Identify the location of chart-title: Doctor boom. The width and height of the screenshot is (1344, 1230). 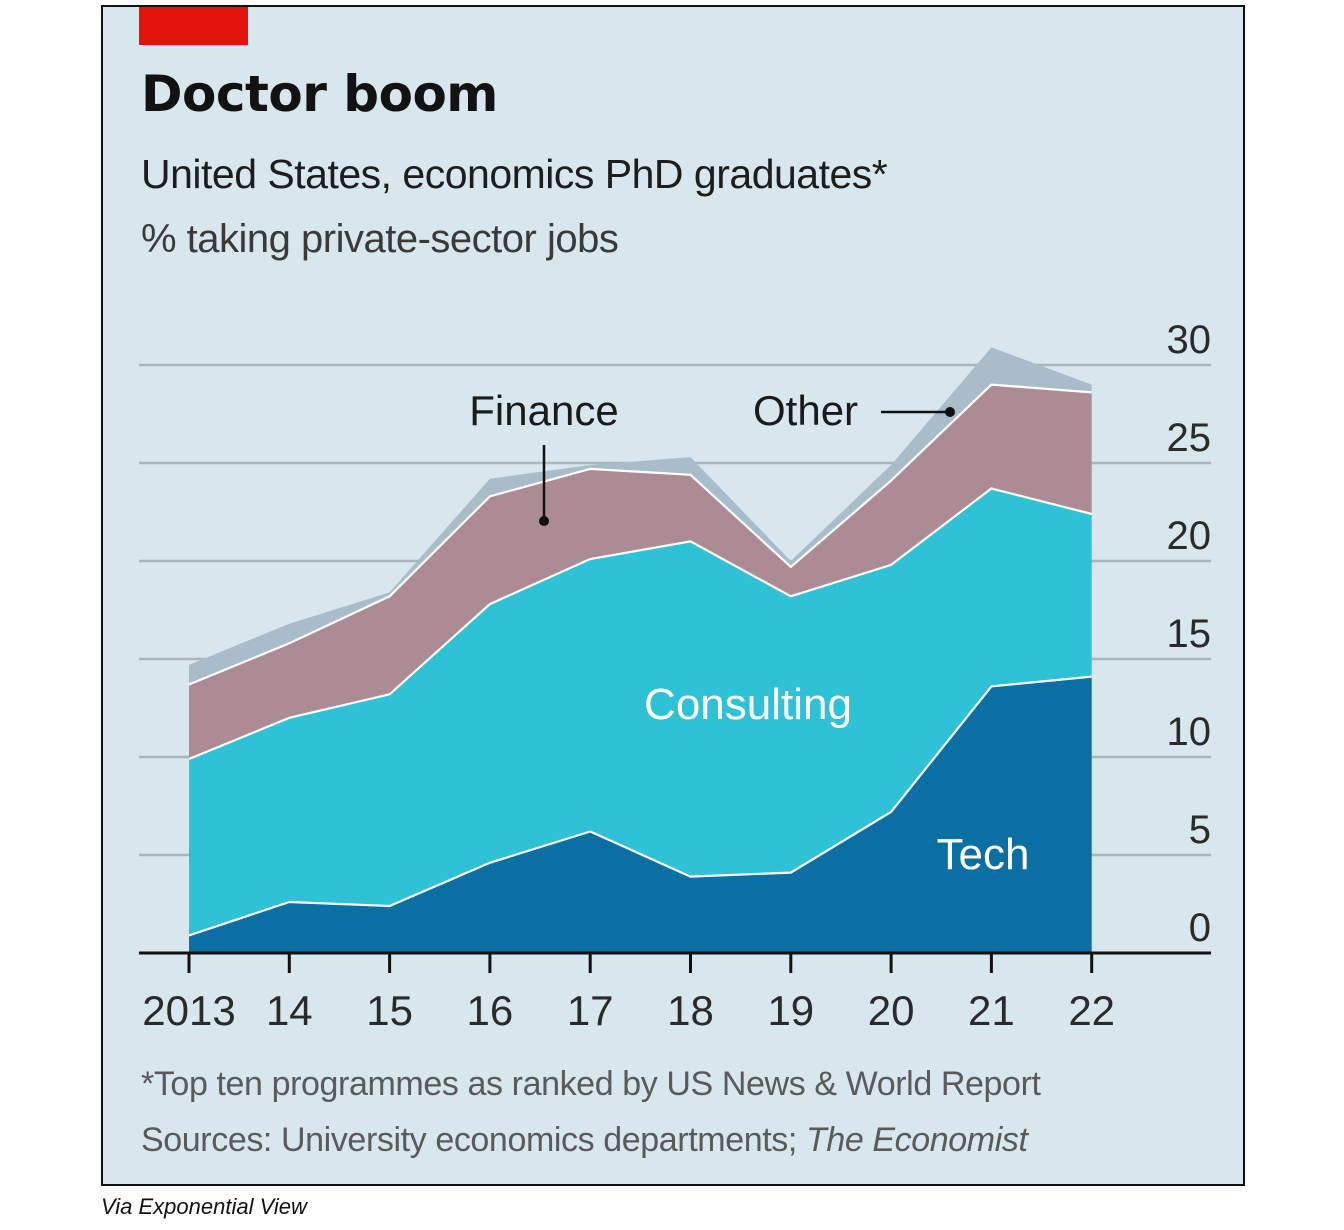
(319, 94).